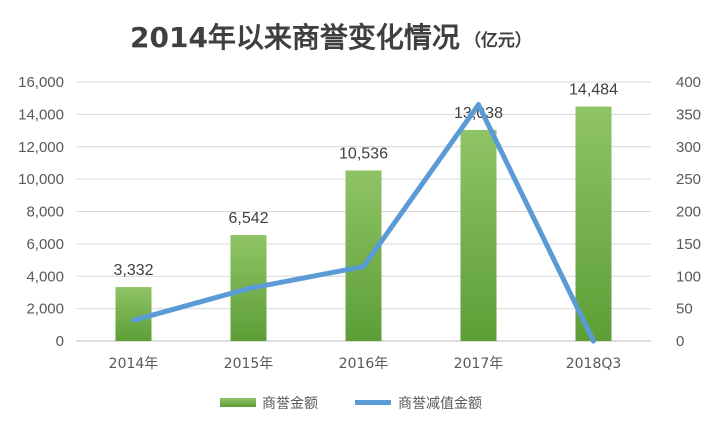 The height and width of the screenshot is (430, 718). Describe the element at coordinates (45, 244) in the screenshot. I see `y-left-tick-label: 6,000` at that location.